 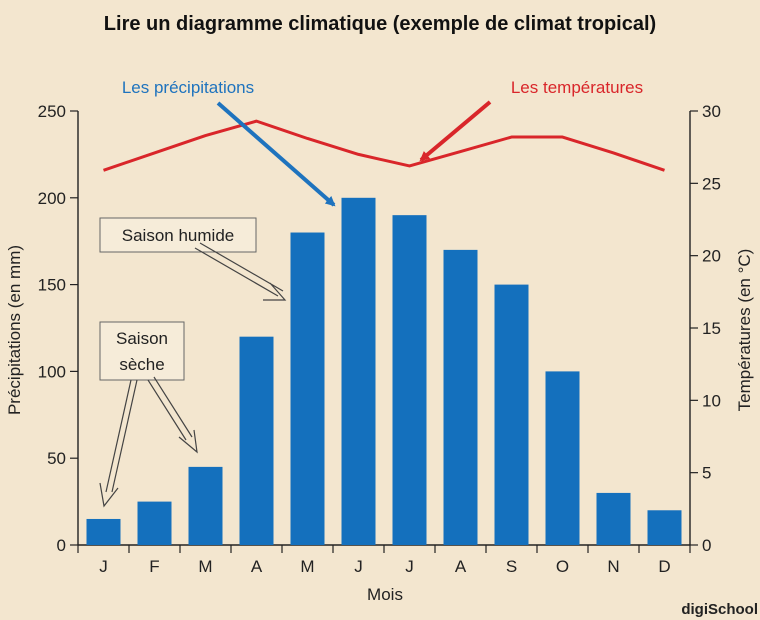 What do you see at coordinates (577, 87) in the screenshot?
I see `temperature-series-label: Les températures` at bounding box center [577, 87].